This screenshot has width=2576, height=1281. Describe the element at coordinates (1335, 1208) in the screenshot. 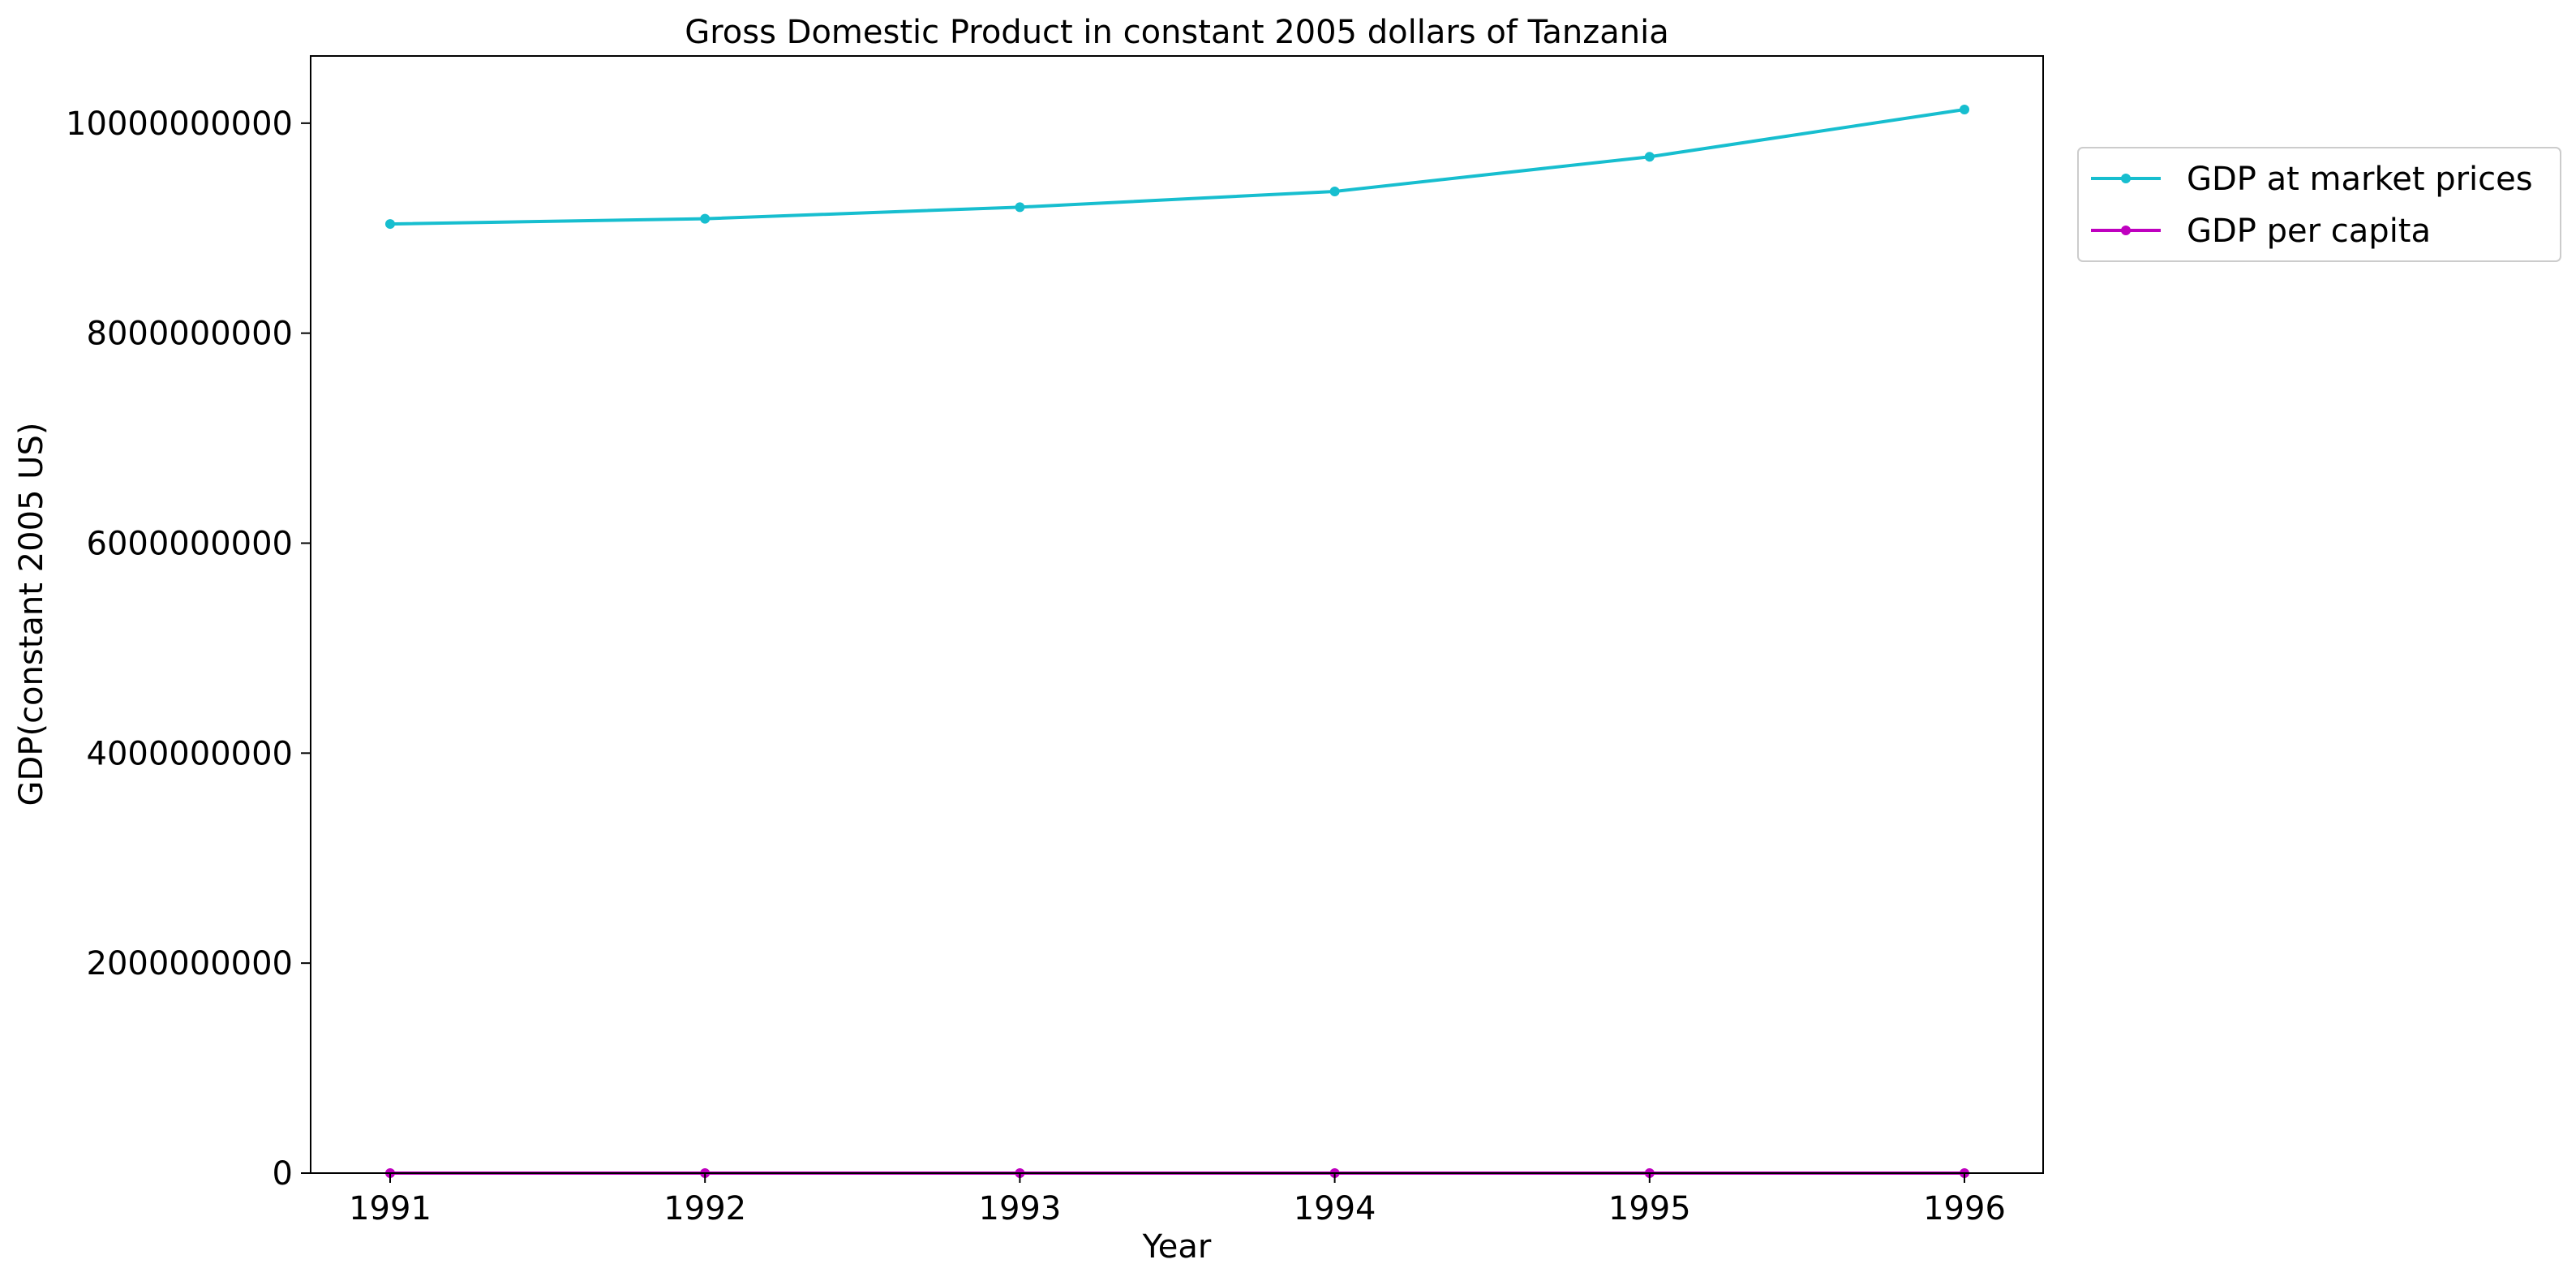

I see `x-tick-label: 1994` at that location.